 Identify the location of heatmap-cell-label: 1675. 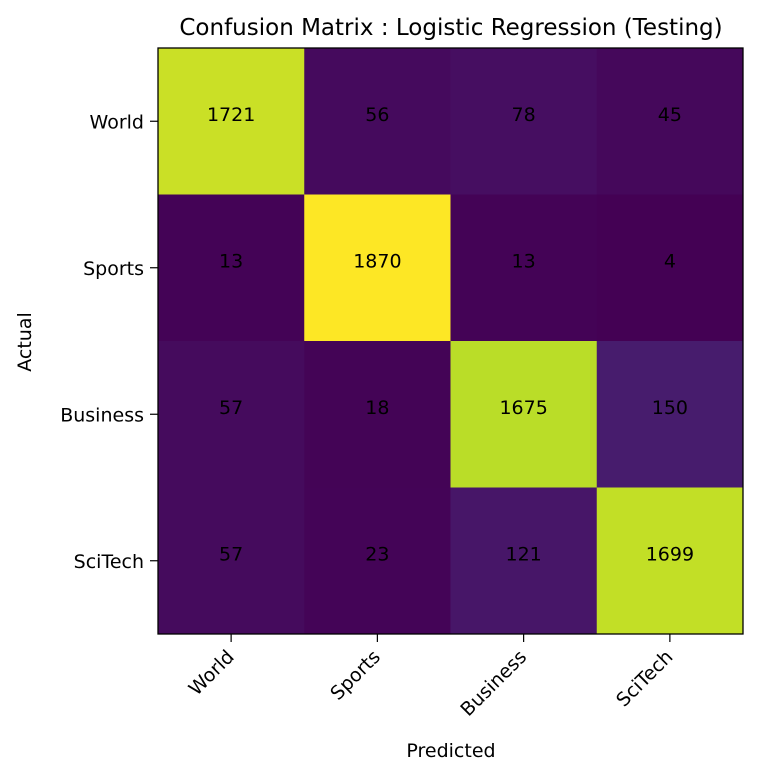
(523, 408).